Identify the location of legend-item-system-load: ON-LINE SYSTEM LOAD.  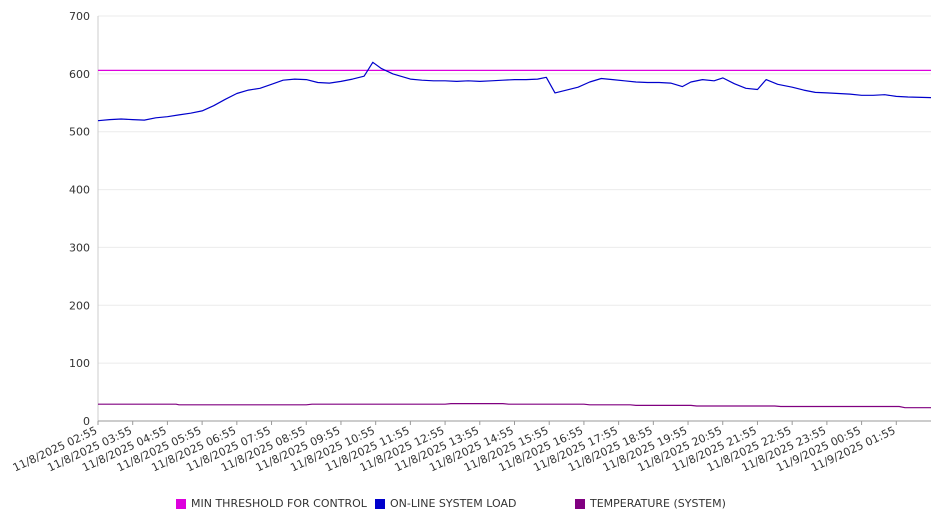
(445, 503).